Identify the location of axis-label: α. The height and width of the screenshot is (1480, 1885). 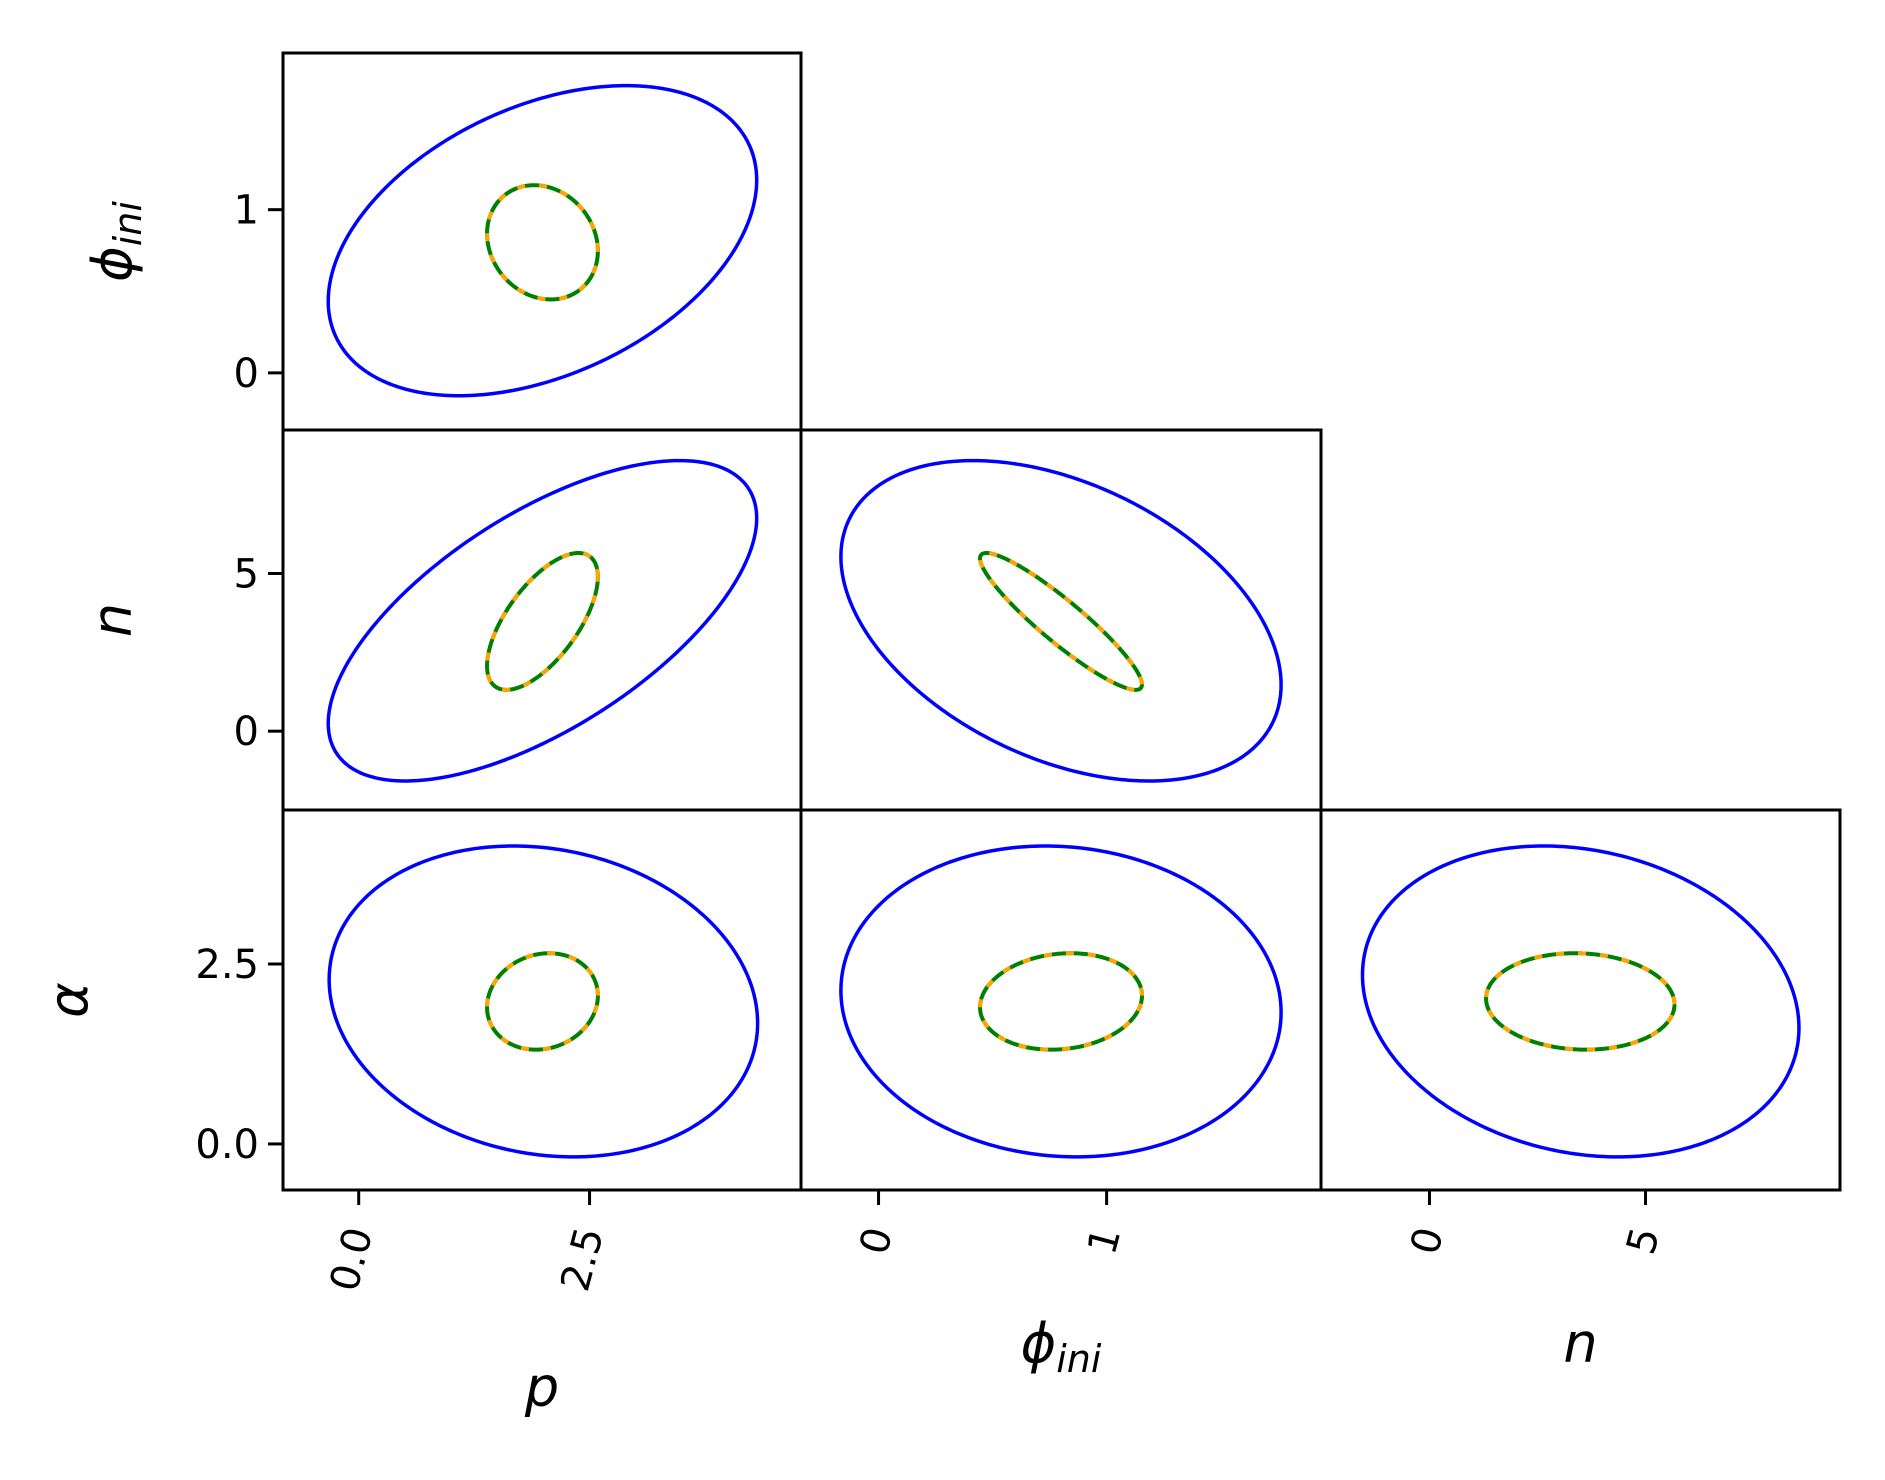
(68, 1000).